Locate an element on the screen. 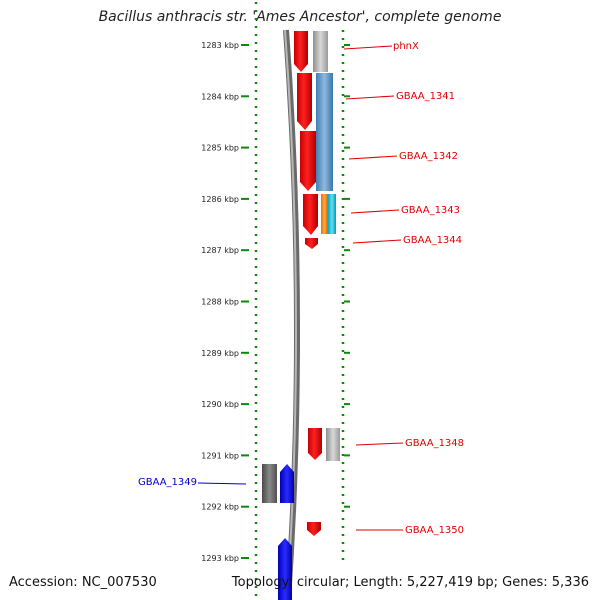 The height and width of the screenshot is (600, 600). gene-phnX-arrow is located at coordinates (301, 51).